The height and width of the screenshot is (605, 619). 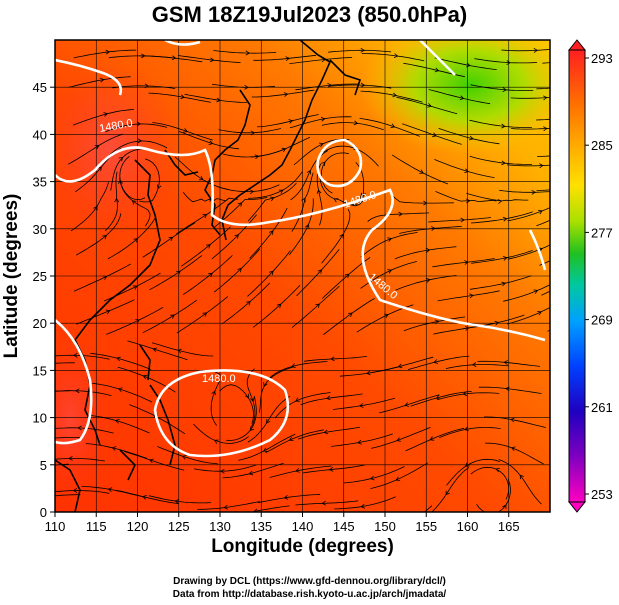 What do you see at coordinates (96, 526) in the screenshot?
I see `x-tick-label: 115` at bounding box center [96, 526].